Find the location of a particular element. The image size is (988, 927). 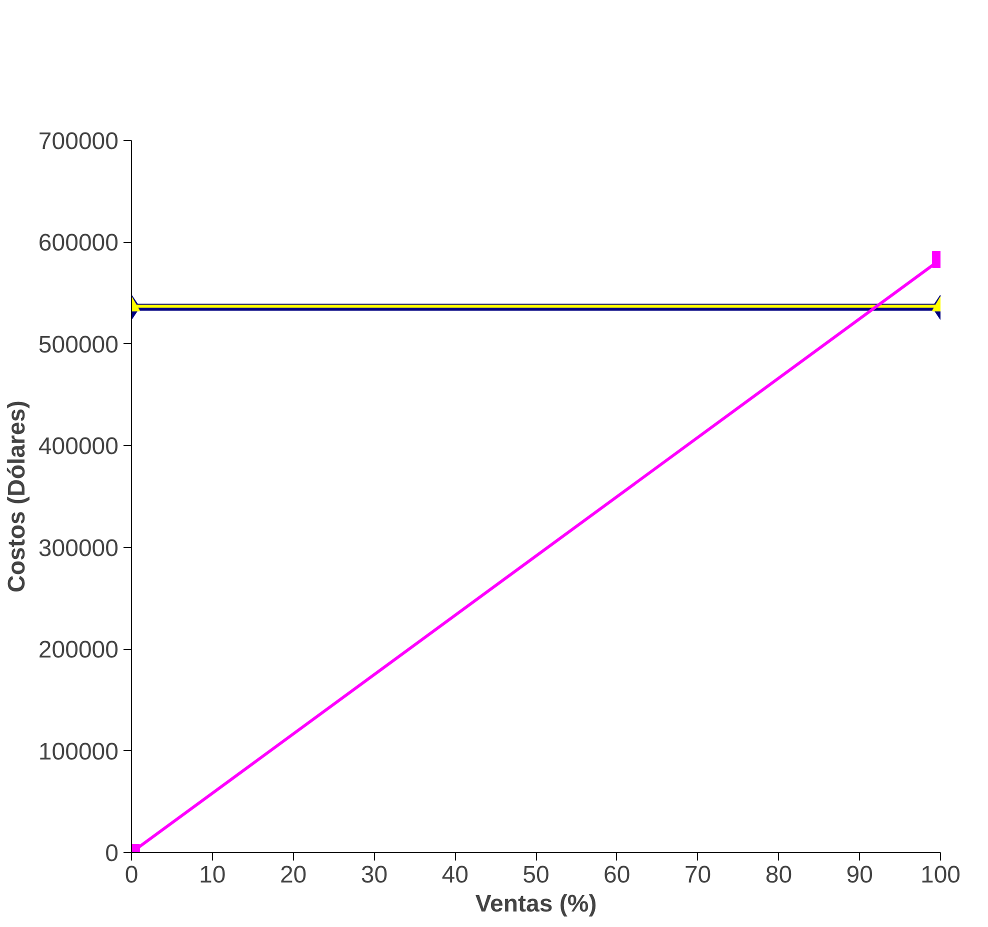

x-tick-label: 90 is located at coordinates (859, 875).